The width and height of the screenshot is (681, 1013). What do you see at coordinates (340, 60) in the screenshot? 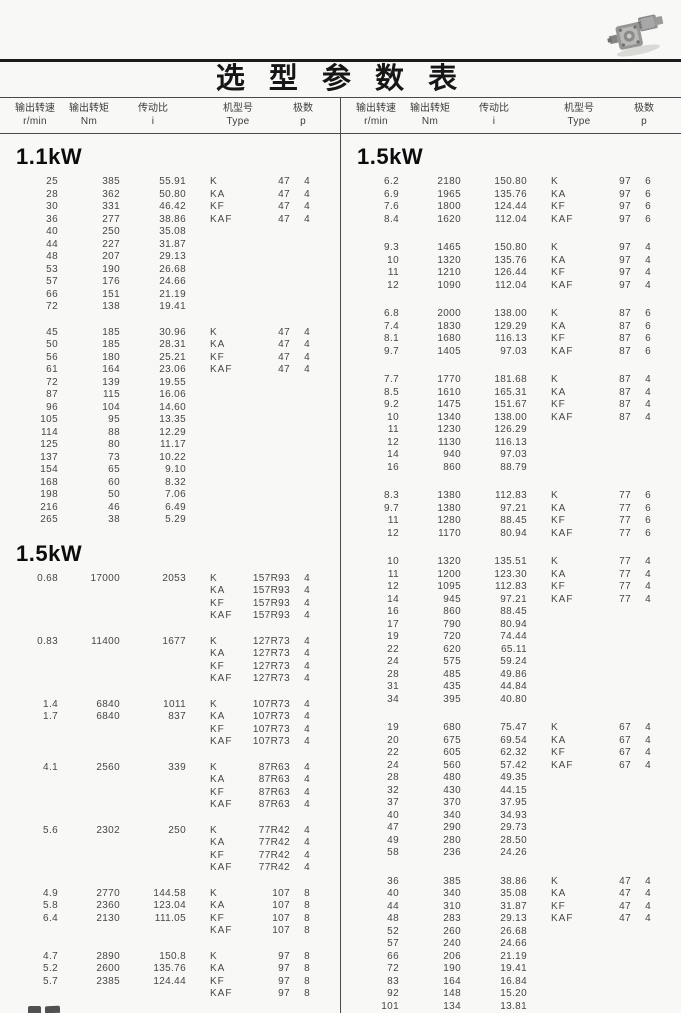
I see `top-rule` at bounding box center [340, 60].